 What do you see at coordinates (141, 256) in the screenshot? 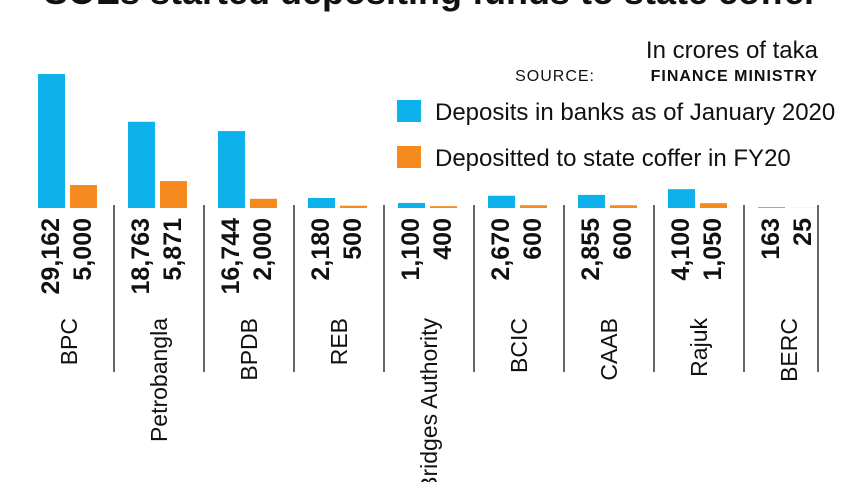
I see `value-label: 18,763` at bounding box center [141, 256].